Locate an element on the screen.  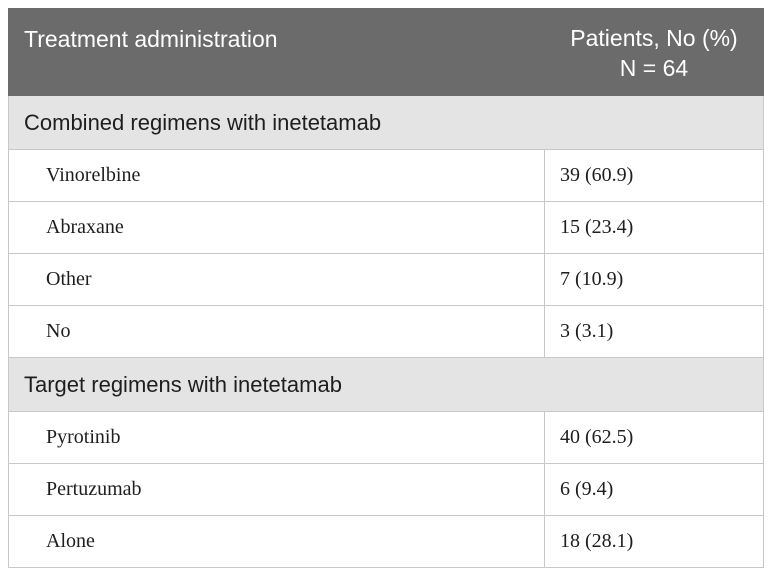
row-value: 3 (3.1) is located at coordinates (654, 331).